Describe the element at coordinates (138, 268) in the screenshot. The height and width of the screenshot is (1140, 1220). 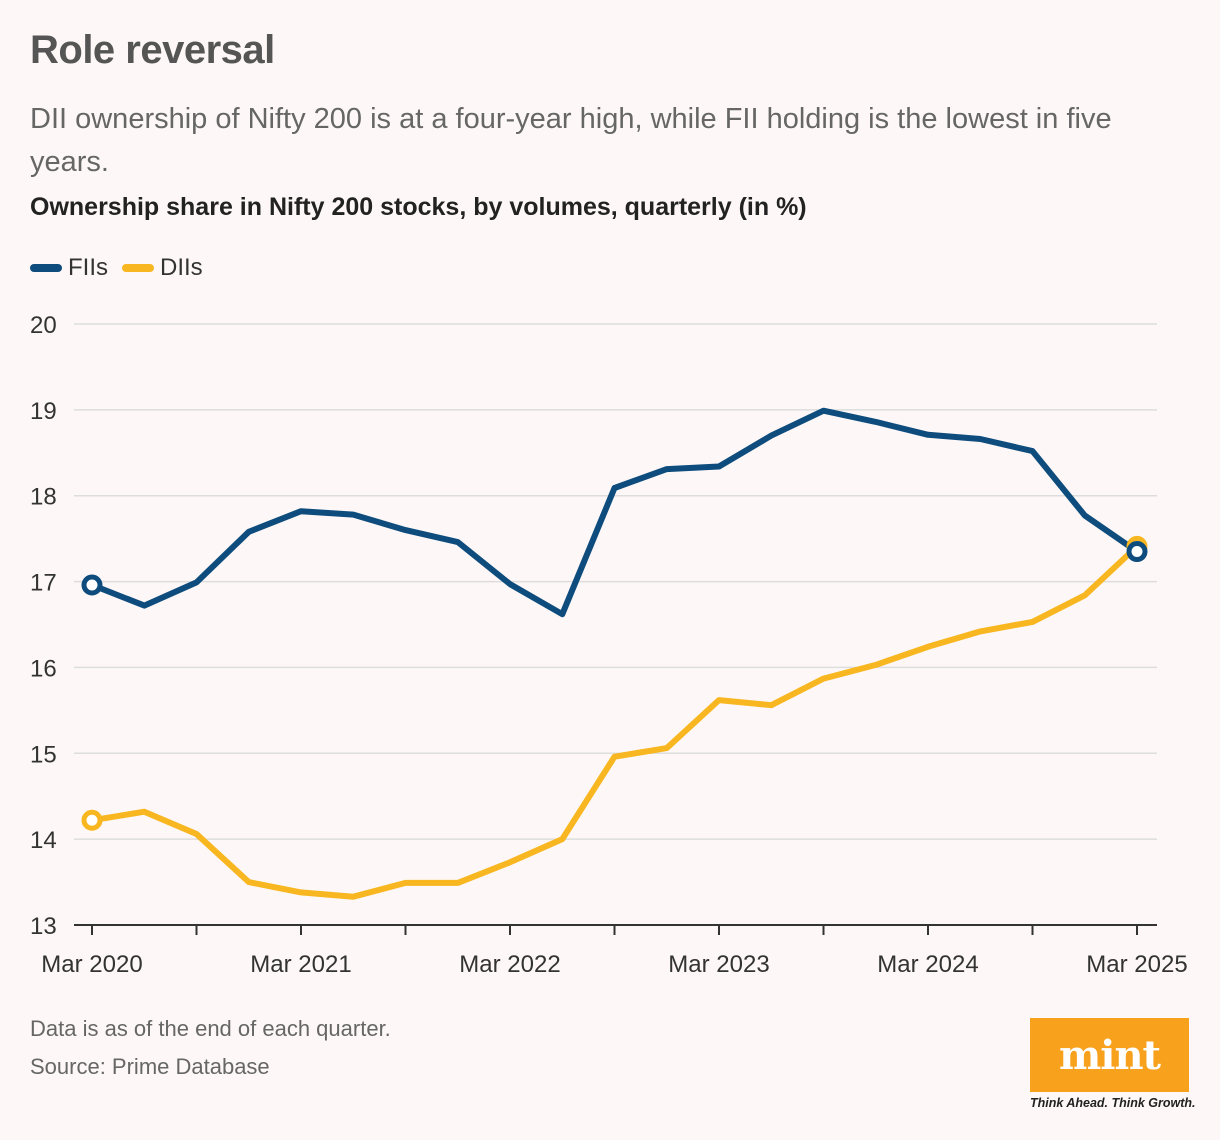
I see `legend-swatch-diis` at that location.